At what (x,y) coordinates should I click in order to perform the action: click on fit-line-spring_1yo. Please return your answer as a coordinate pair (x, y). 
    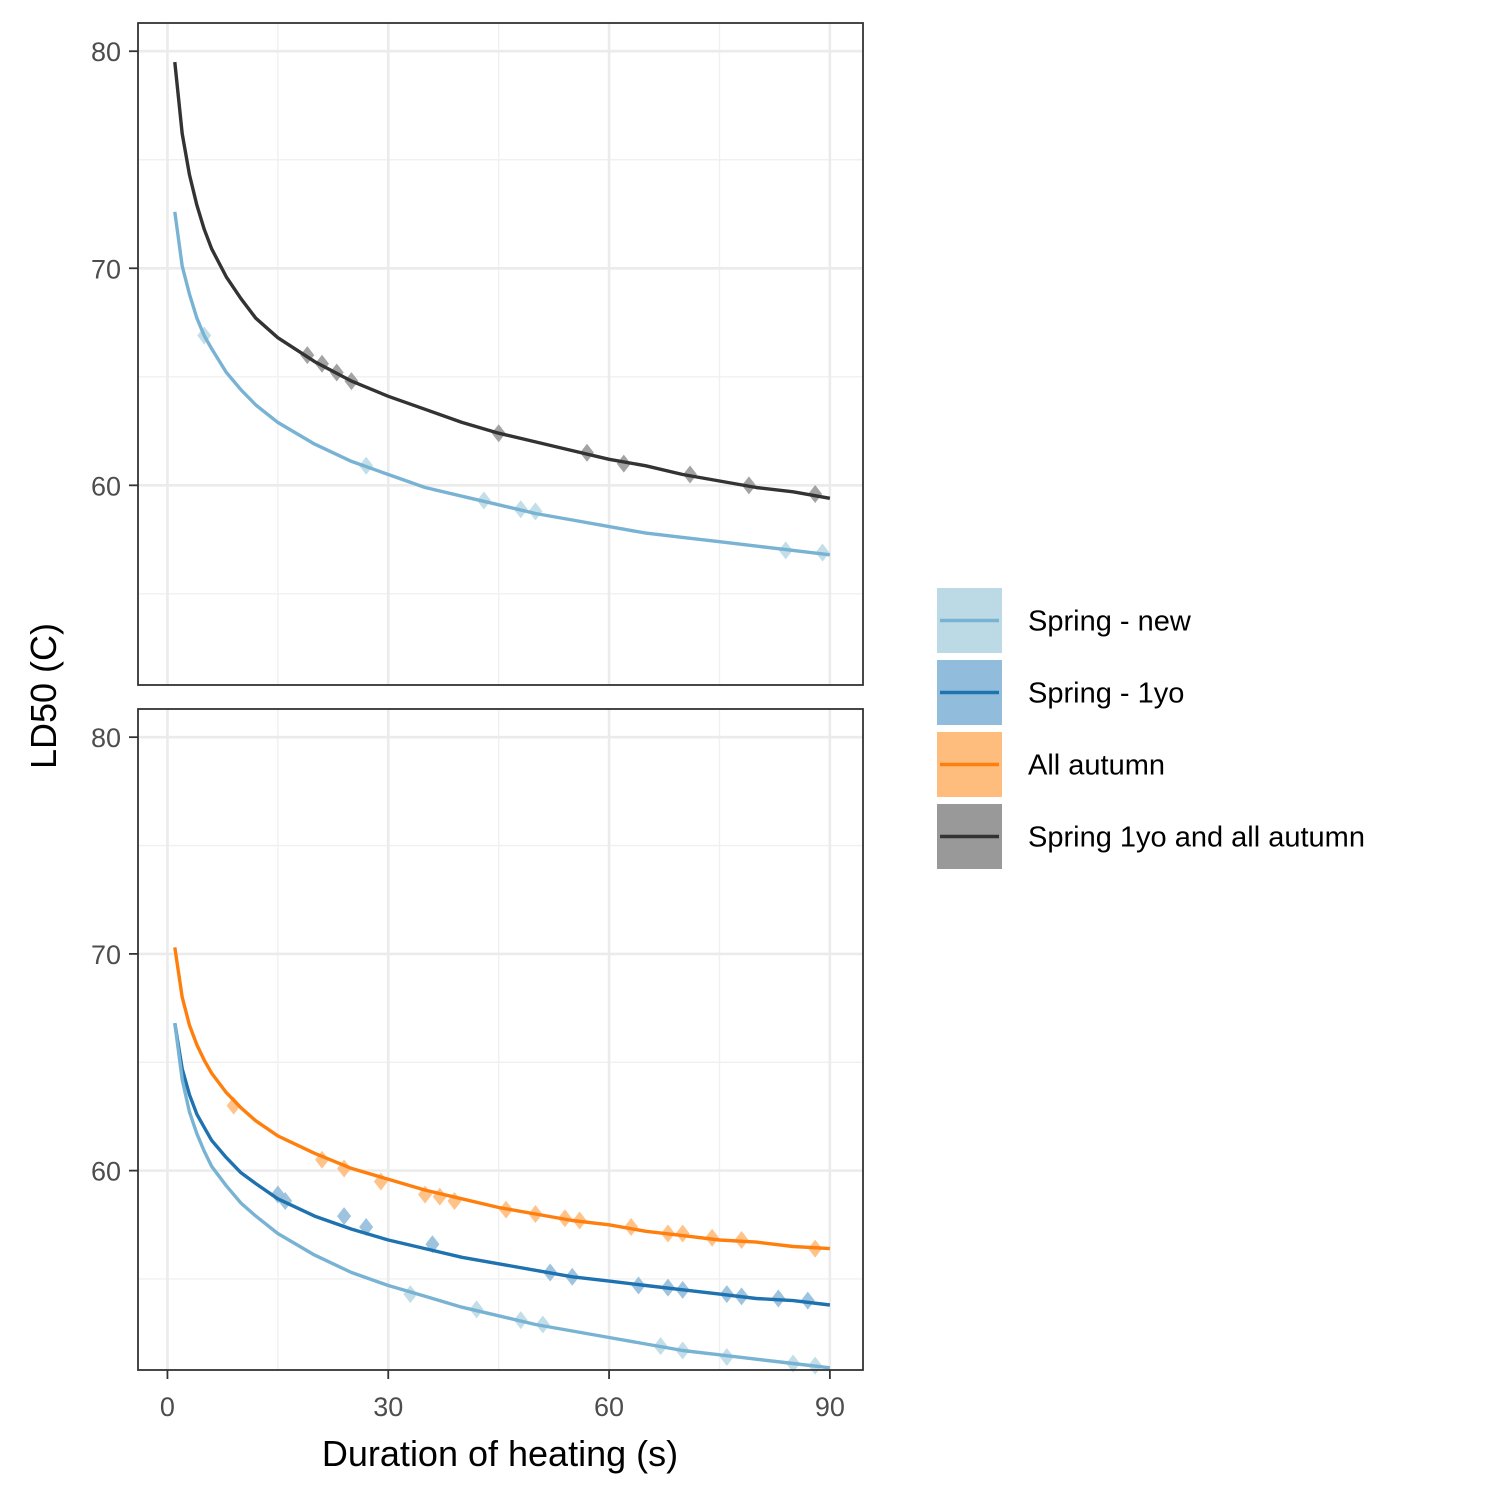
    Looking at the image, I should click on (502, 1164).